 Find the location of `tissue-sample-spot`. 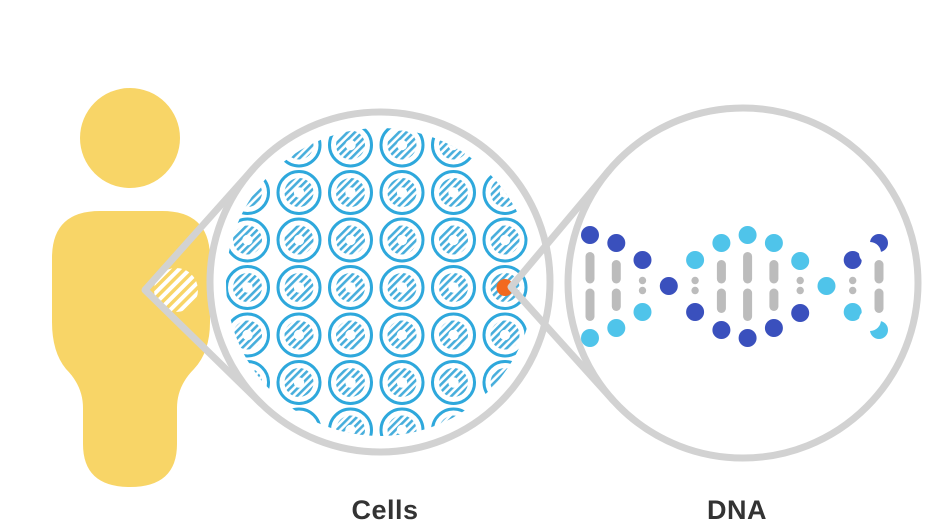

tissue-sample-spot is located at coordinates (176, 290).